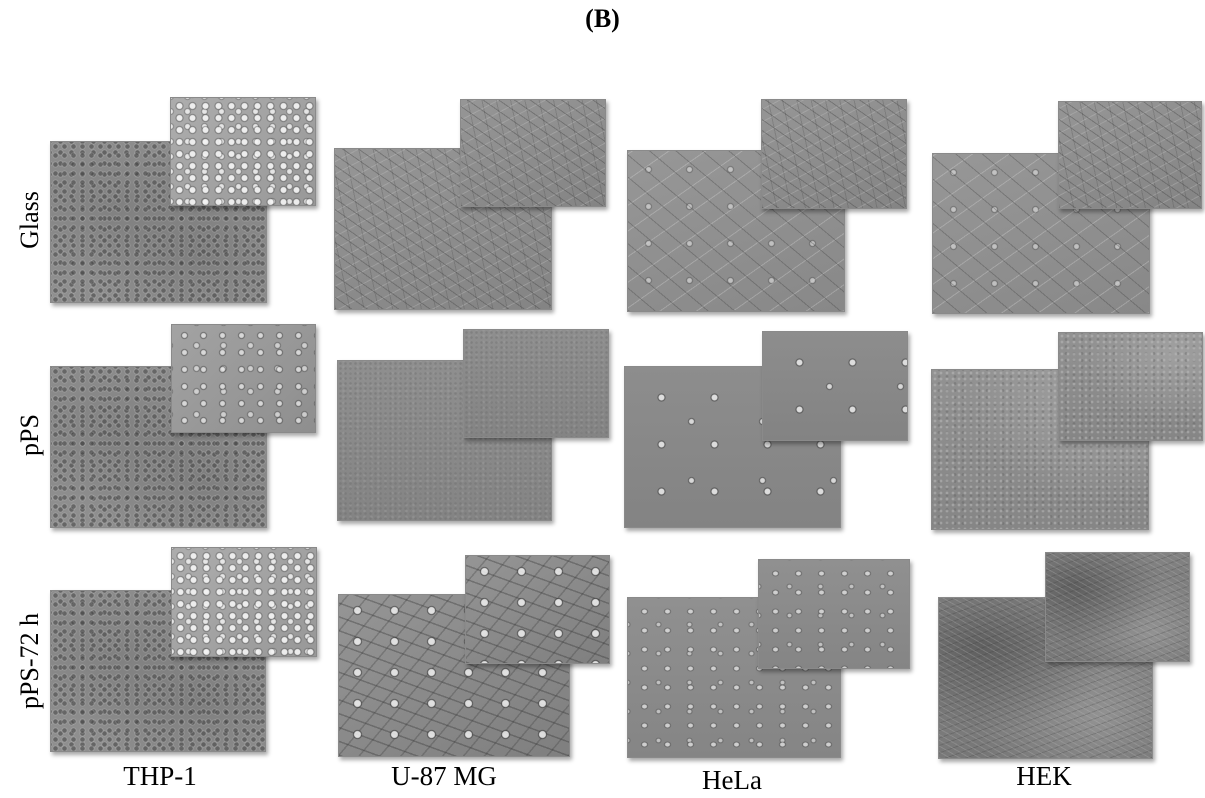 Image resolution: width=1205 pixels, height=798 pixels. What do you see at coordinates (29, 220) in the screenshot?
I see `row-label-glass: Glass` at bounding box center [29, 220].